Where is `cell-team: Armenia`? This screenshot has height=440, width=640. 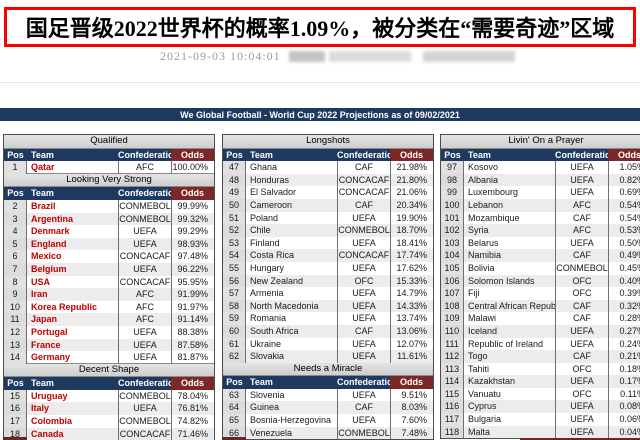 cell-team: Armenia is located at coordinates (267, 293).